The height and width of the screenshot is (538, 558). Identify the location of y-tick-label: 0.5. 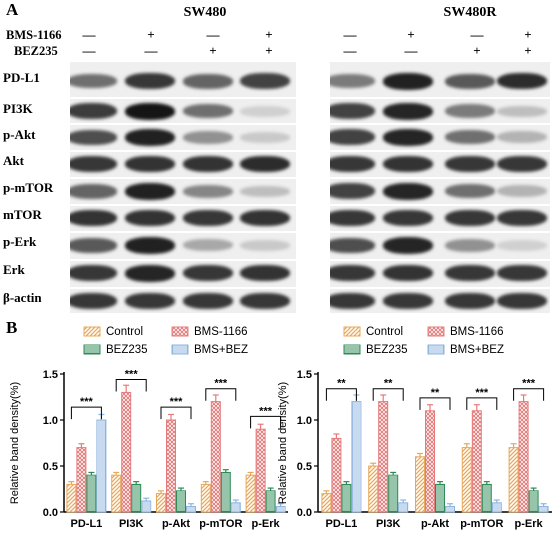
(50, 467).